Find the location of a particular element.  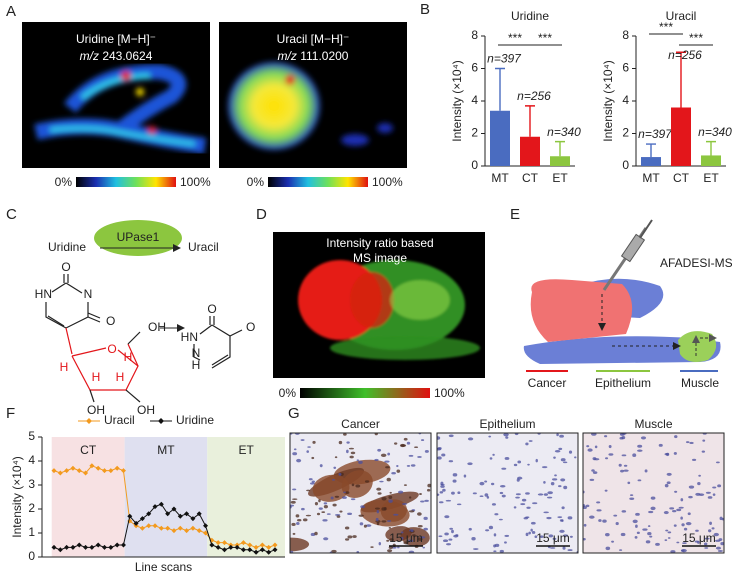

atom: OH is located at coordinates (96, 410).